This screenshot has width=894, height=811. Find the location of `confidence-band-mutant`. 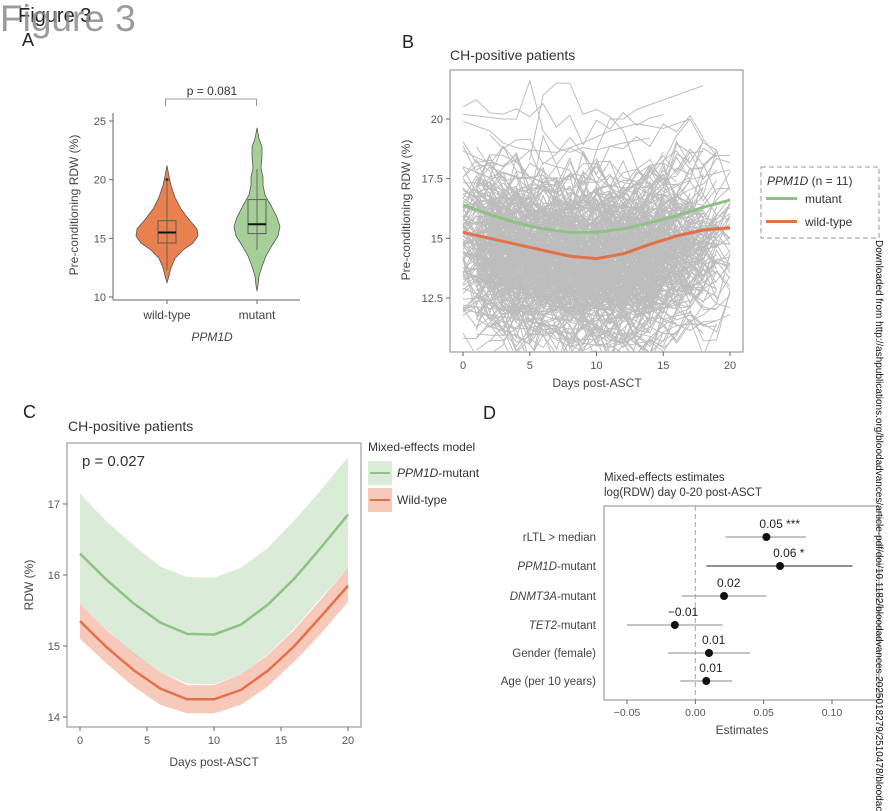

confidence-band-mutant is located at coordinates (214, 571).